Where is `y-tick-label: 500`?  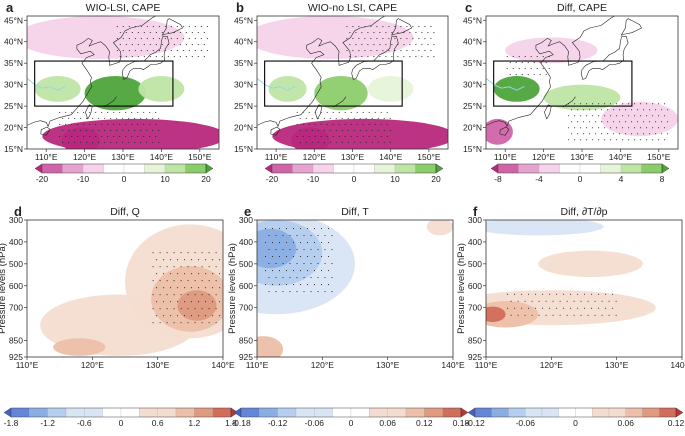 y-tick-label: 500 is located at coordinates (246, 264).